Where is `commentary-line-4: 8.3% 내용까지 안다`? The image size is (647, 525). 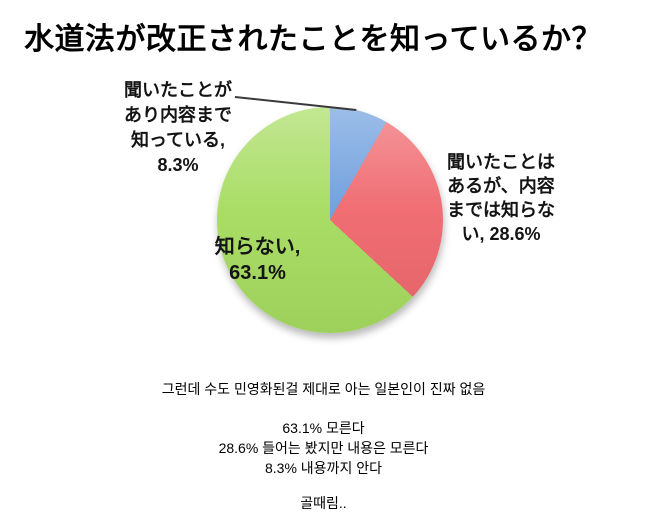
commentary-line-4: 8.3% 내용까지 안다 is located at coordinates (323, 468).